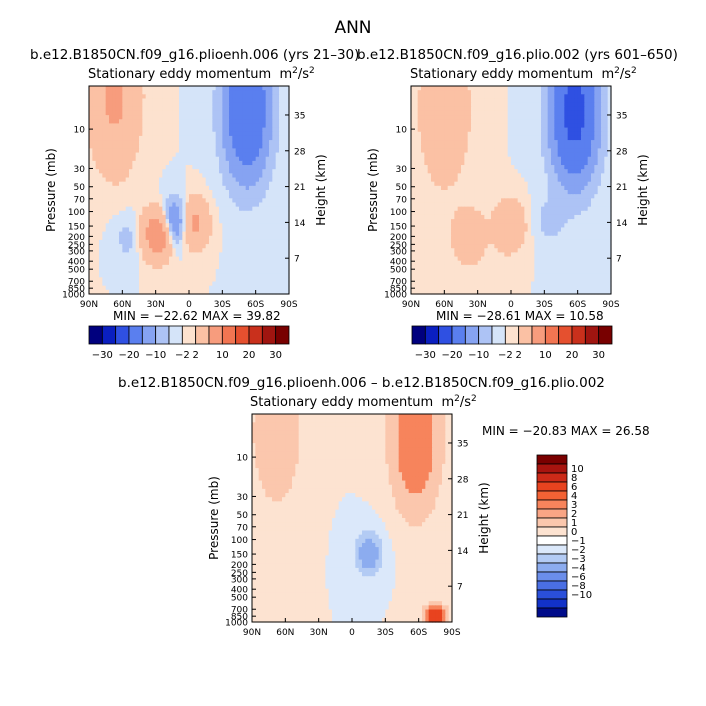  I want to click on panel-2-min-max: MIN = −28.61 MAX = 10.58, so click(520, 316).